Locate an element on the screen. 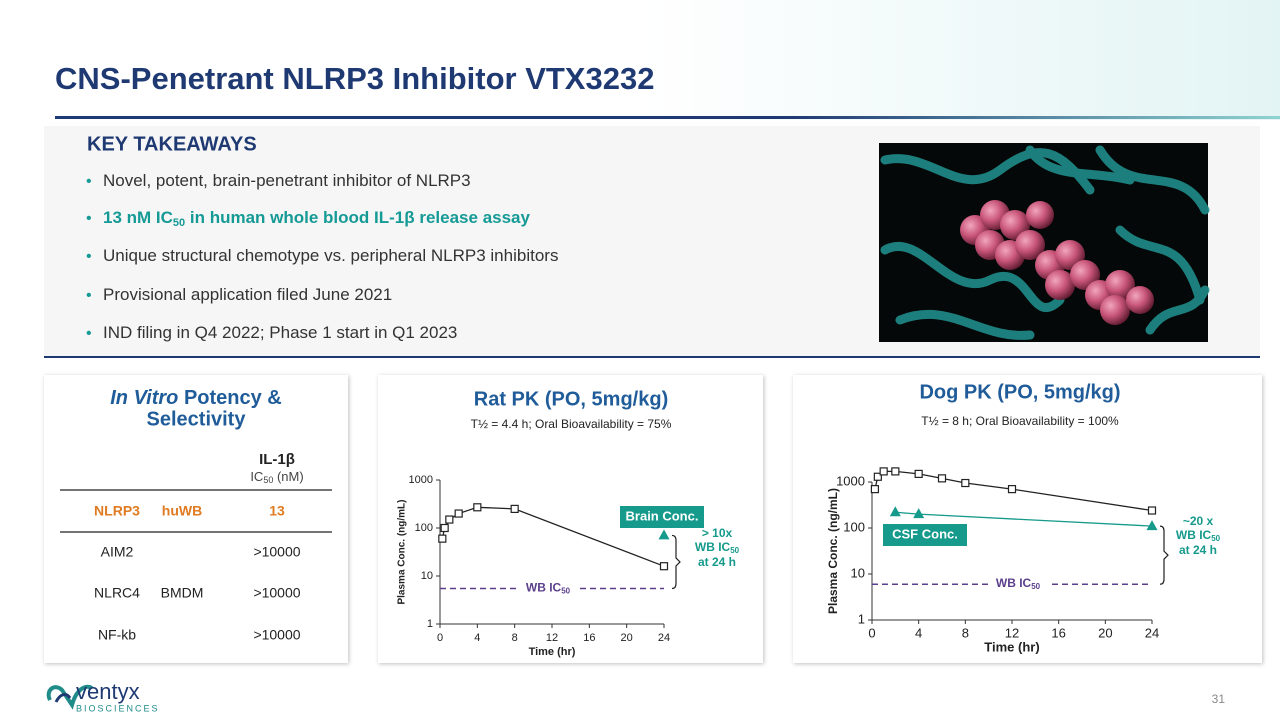 The image size is (1280, 720). table-cell: NLRC4 is located at coordinates (117, 593).